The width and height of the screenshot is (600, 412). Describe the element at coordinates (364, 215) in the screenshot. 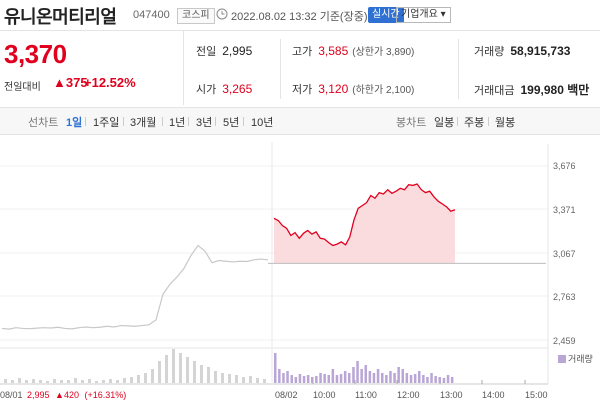

I see `today-price-line` at that location.